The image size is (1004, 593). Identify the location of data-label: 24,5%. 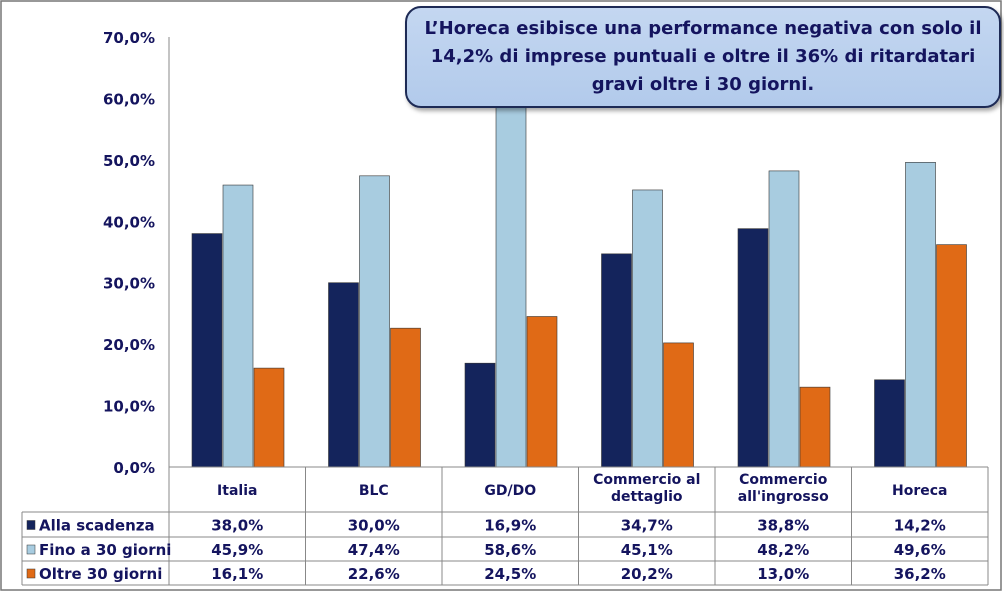
(510, 574).